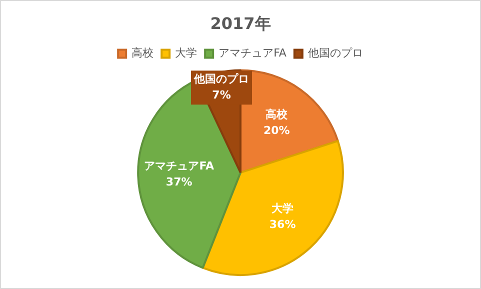  I want to click on slice-label: 他国のプロ, so click(221, 79).